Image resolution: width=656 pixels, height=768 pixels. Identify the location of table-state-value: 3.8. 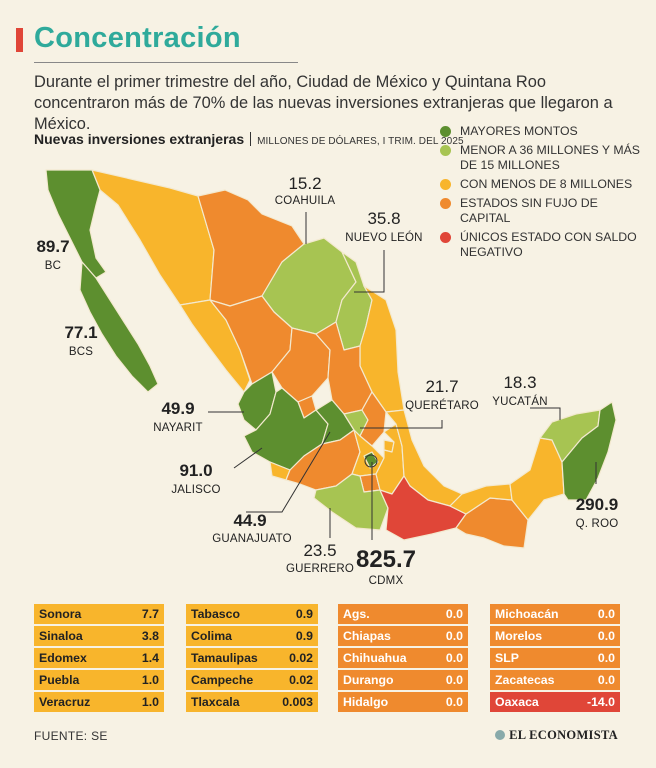
(144, 636).